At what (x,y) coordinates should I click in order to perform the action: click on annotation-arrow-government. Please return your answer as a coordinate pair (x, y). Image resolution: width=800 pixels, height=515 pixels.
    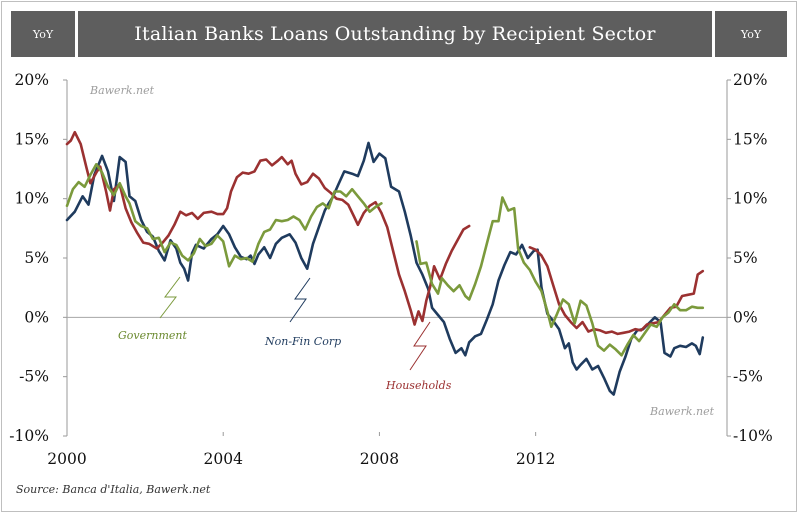
    Looking at the image, I should click on (170, 297).